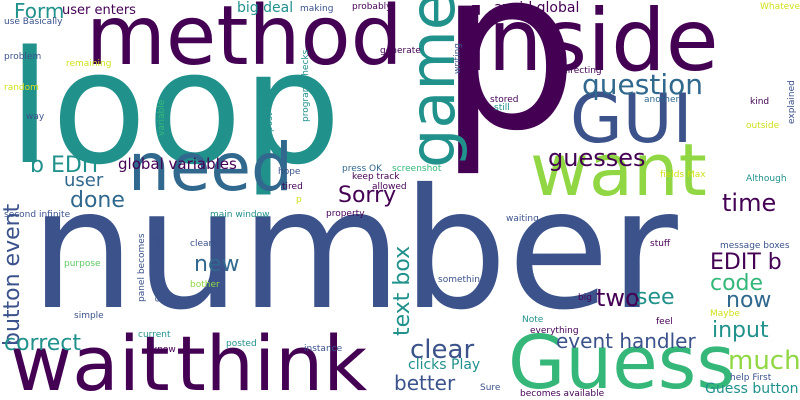  Describe the element at coordinates (389, 187) in the screenshot. I see `word-allowed: allowed` at that location.